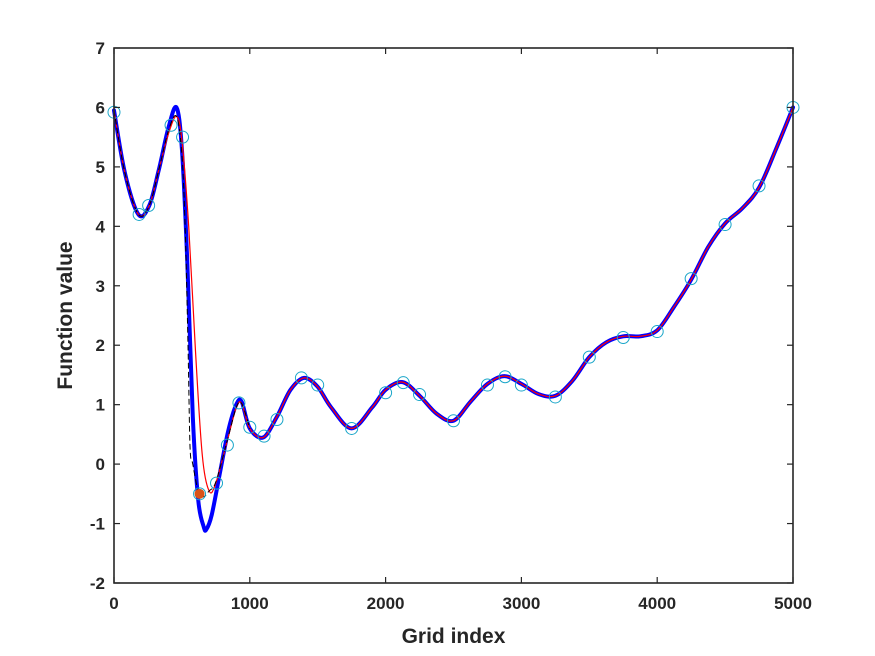  Describe the element at coordinates (182, 303) in the screenshot. I see `dashed-black-series-line` at that location.